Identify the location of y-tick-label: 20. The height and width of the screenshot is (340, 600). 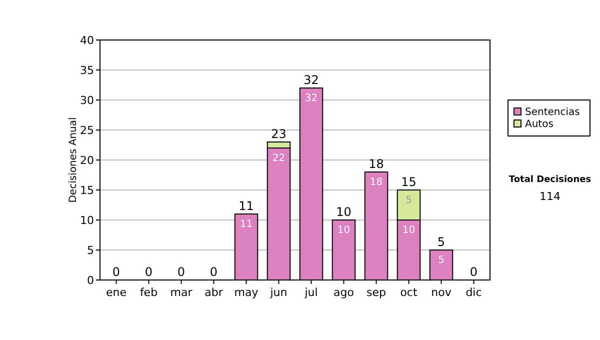
(87, 160).